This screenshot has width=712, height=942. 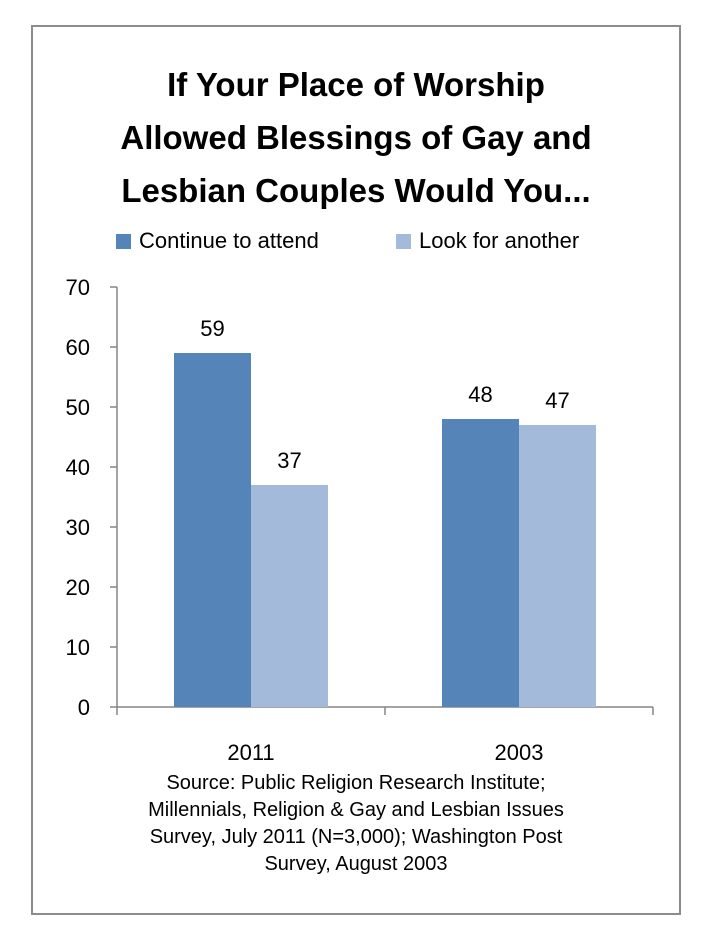 I want to click on y-tick-label: 70, so click(x=78, y=287).